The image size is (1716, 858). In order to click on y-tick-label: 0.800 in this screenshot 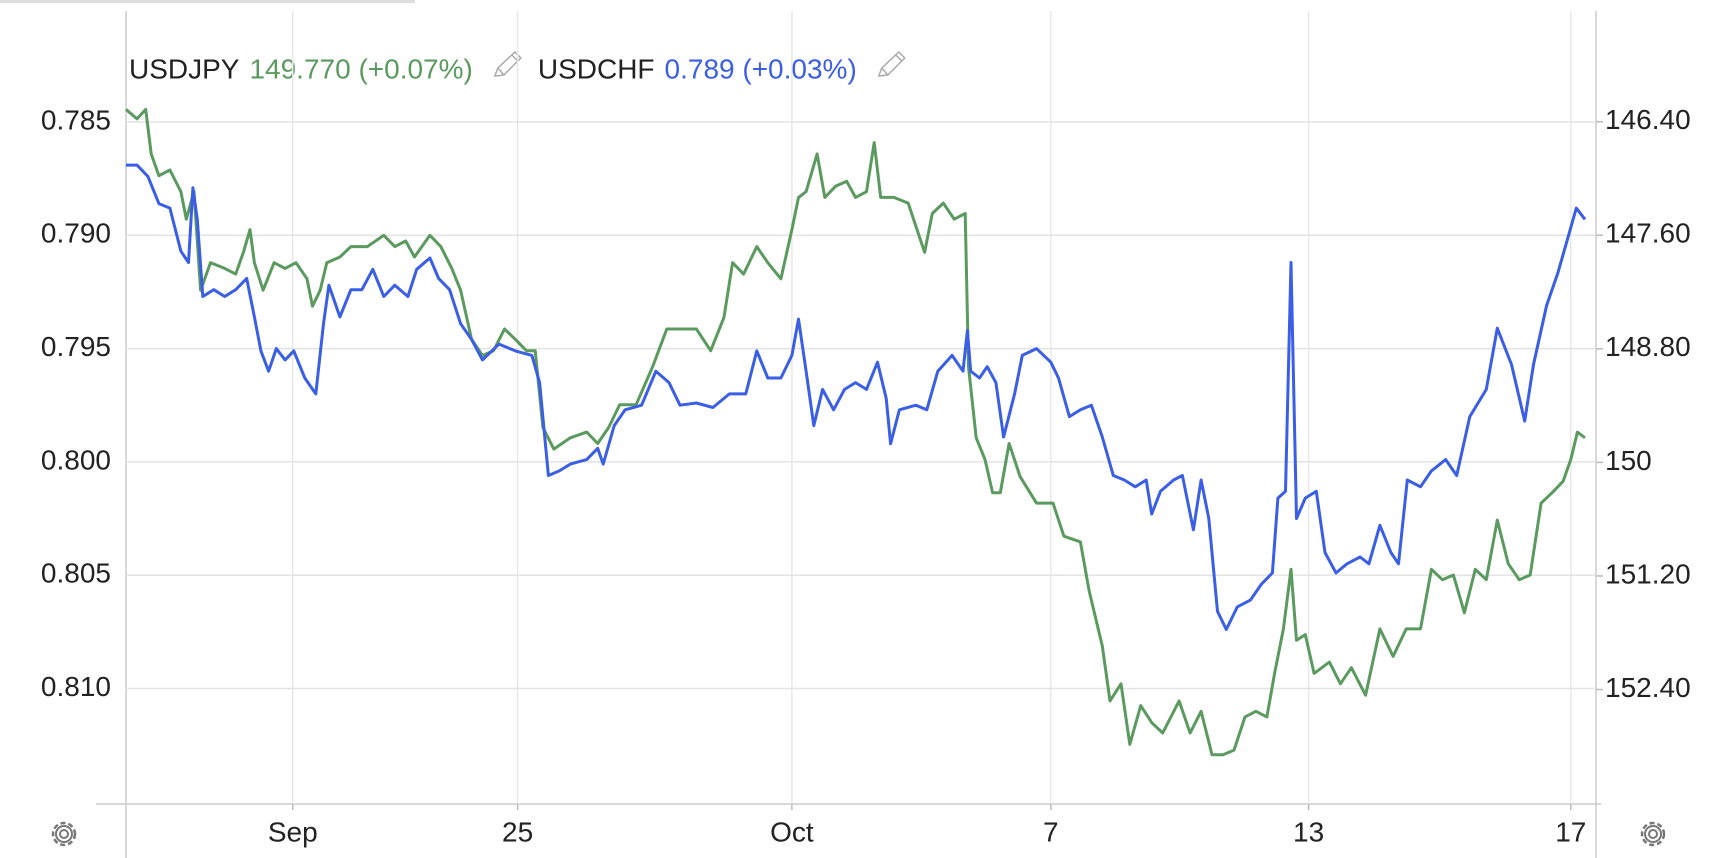, I will do `click(76, 459)`.